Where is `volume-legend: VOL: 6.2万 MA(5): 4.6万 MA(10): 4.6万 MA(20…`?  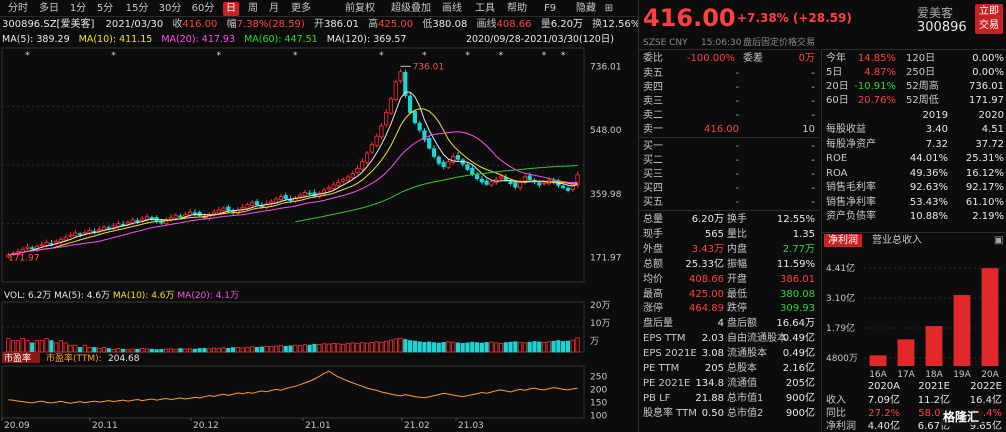 volume-legend: VOL: 6.2万 MA(5): 4.6万 MA(10): 4.6万 MA(20… is located at coordinates (121, 296).